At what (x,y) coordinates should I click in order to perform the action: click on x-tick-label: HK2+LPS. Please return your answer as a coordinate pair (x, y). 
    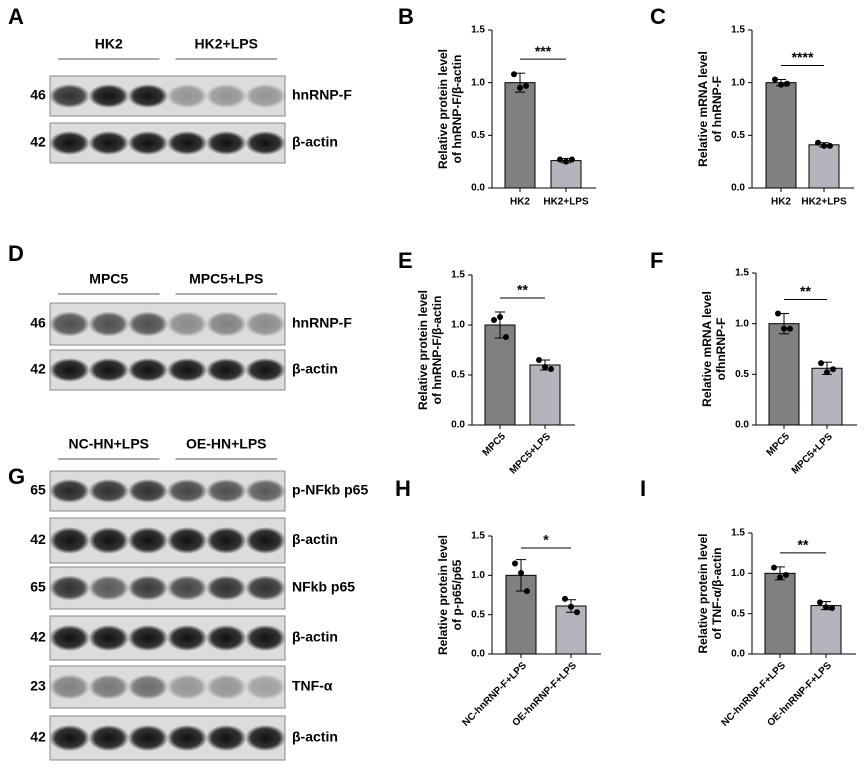
    Looking at the image, I should click on (824, 202).